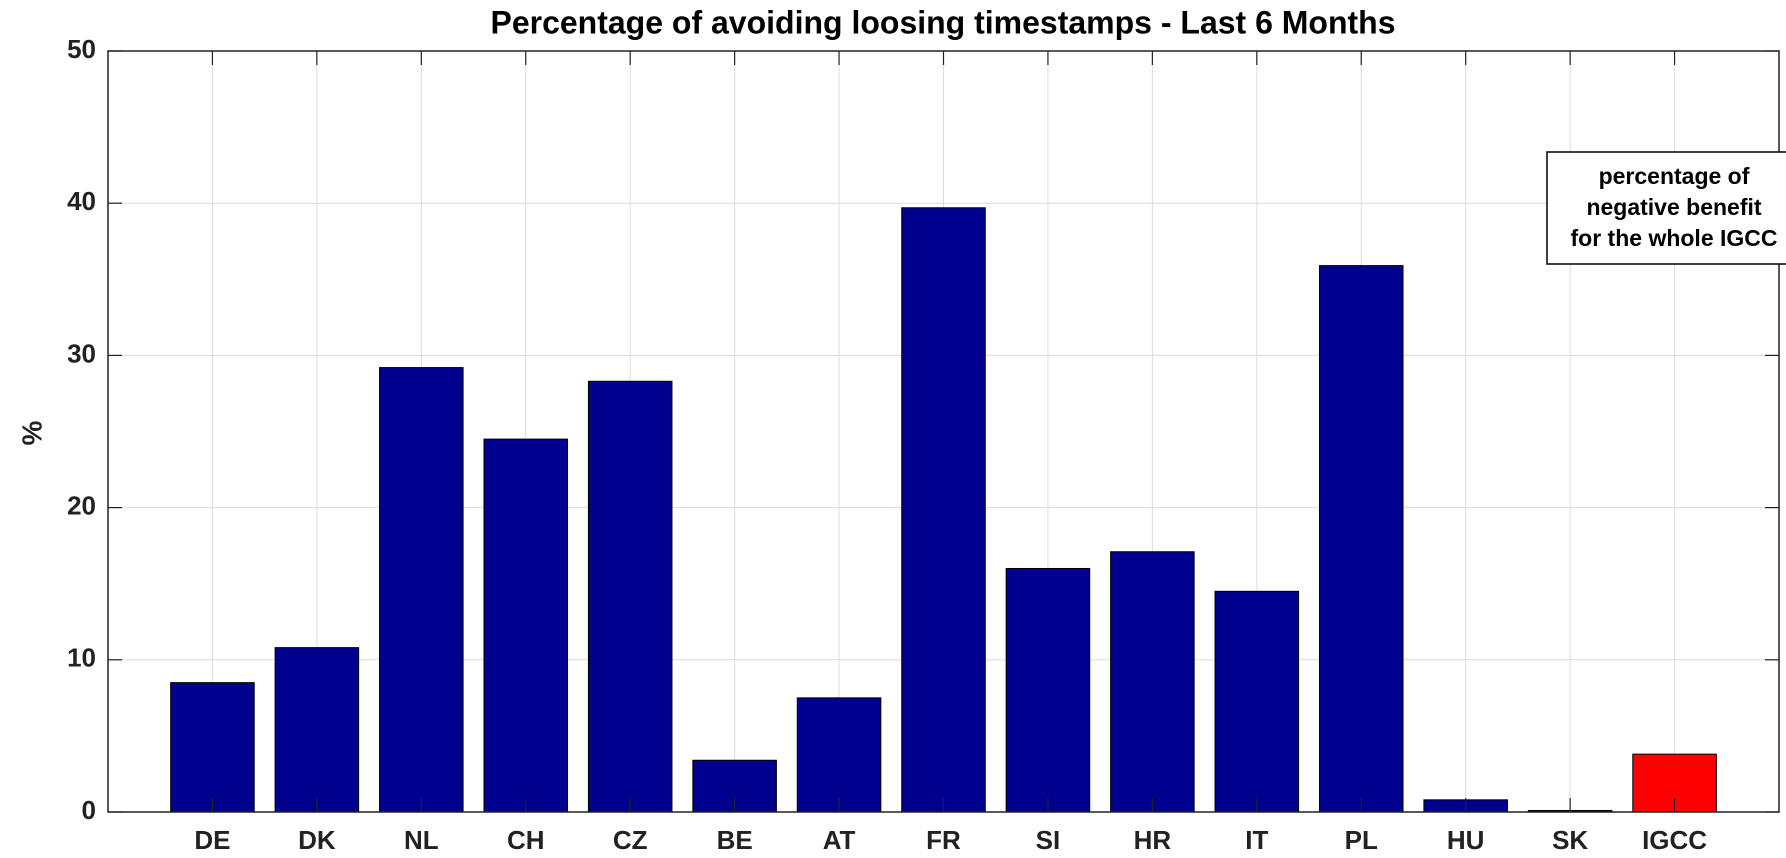  Describe the element at coordinates (81, 658) in the screenshot. I see `y-tick-label: 10` at that location.